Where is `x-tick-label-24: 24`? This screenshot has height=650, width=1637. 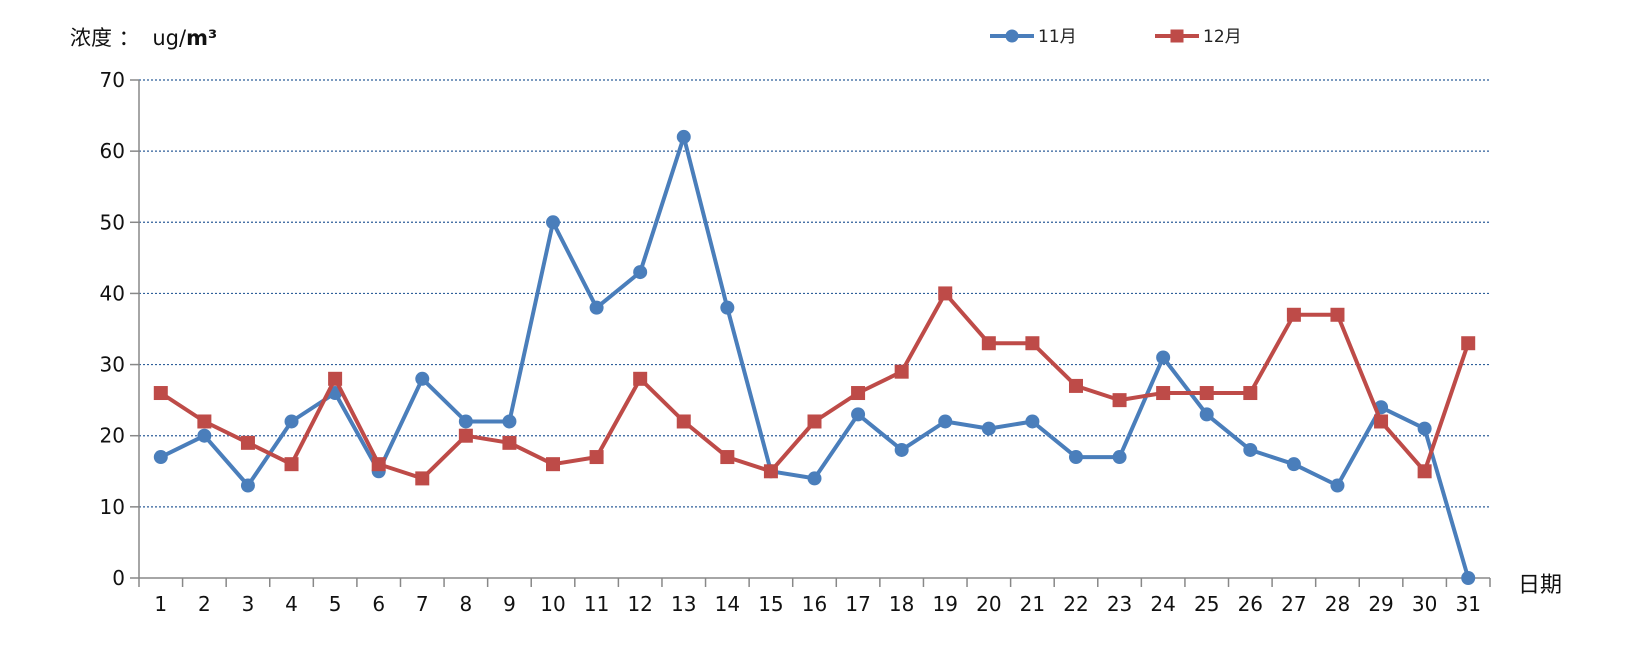
x-tick-label-24: 24 is located at coordinates (1162, 604).